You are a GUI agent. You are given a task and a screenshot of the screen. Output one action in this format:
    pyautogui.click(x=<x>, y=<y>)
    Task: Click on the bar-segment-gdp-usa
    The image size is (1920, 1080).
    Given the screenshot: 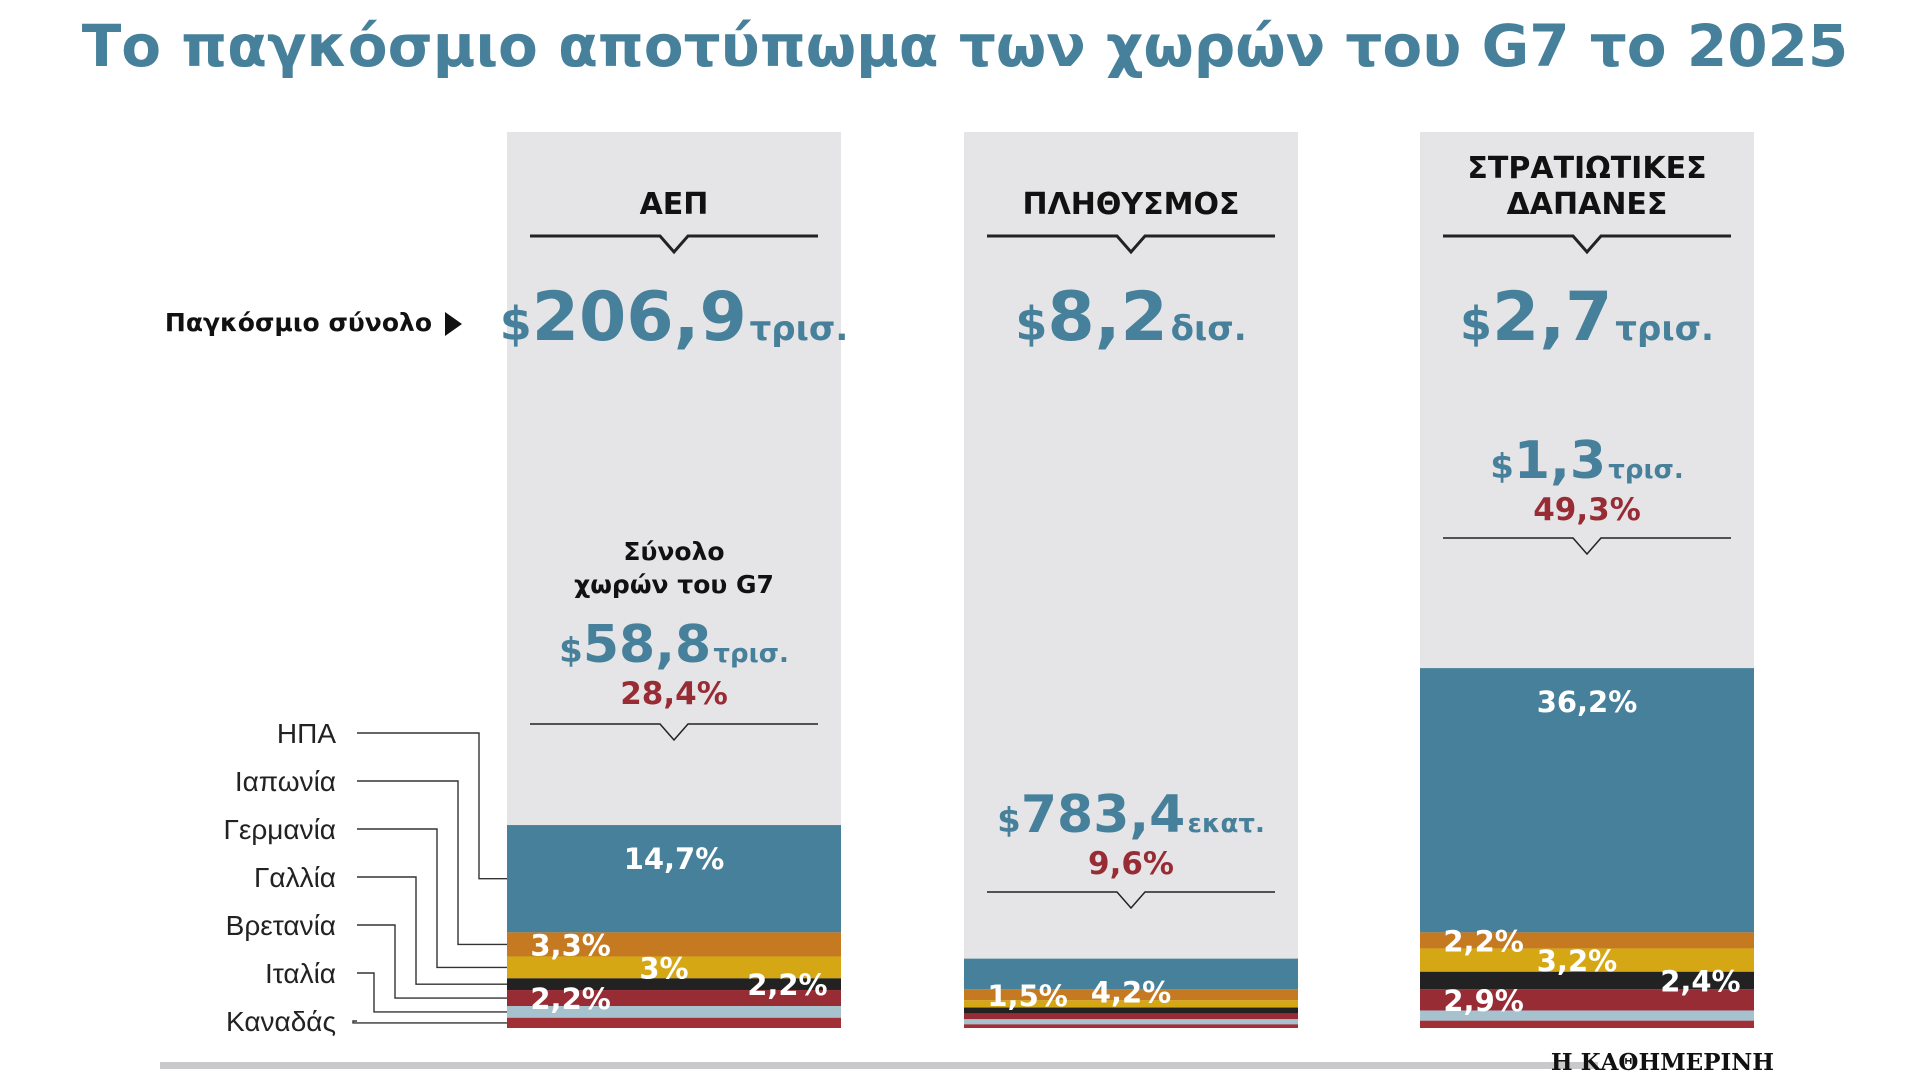 What is the action you would take?
    pyautogui.click(x=674, y=879)
    